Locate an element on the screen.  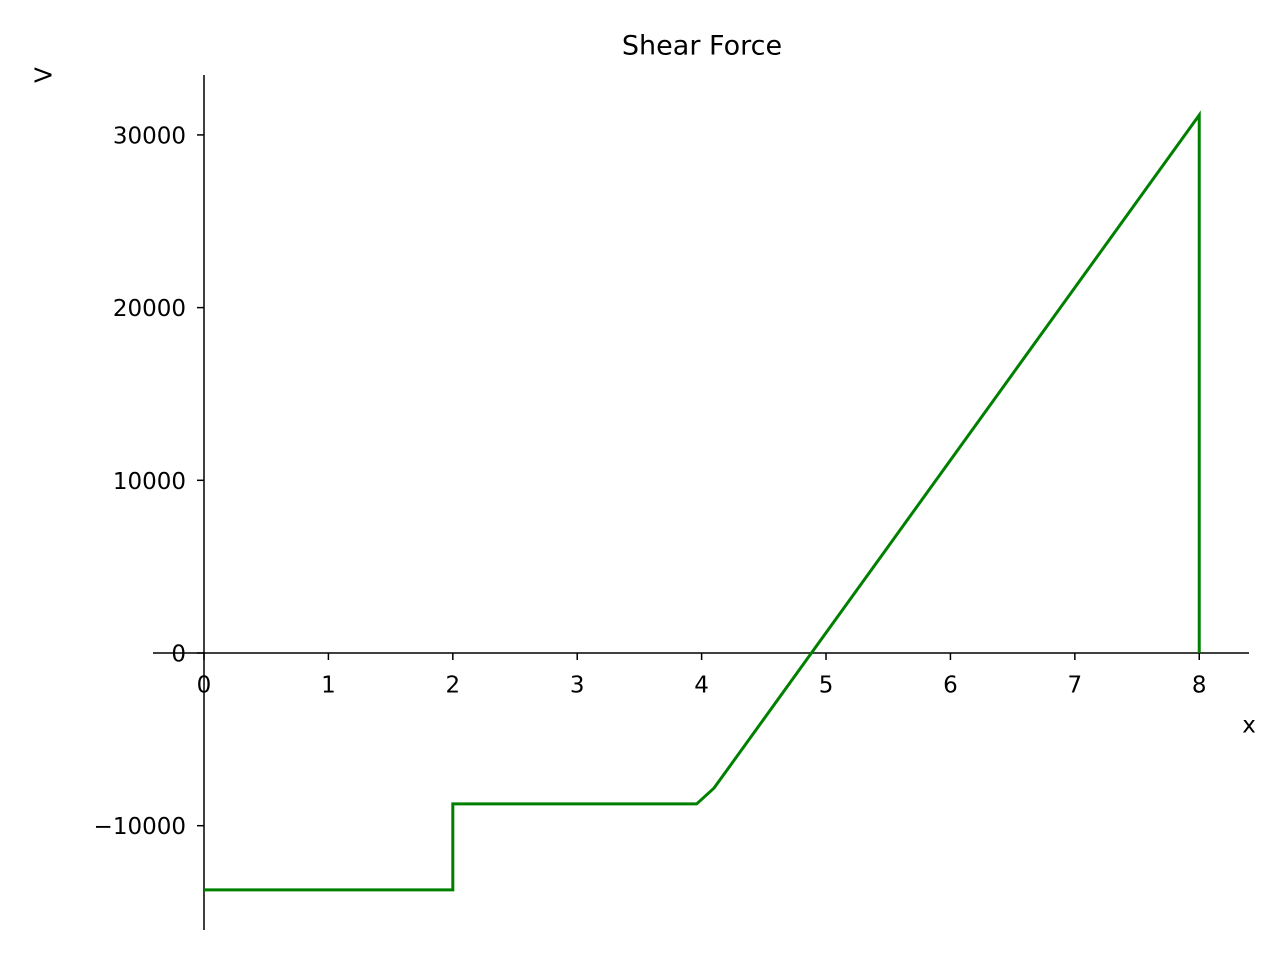
x-axis-label: x is located at coordinates (1249, 726).